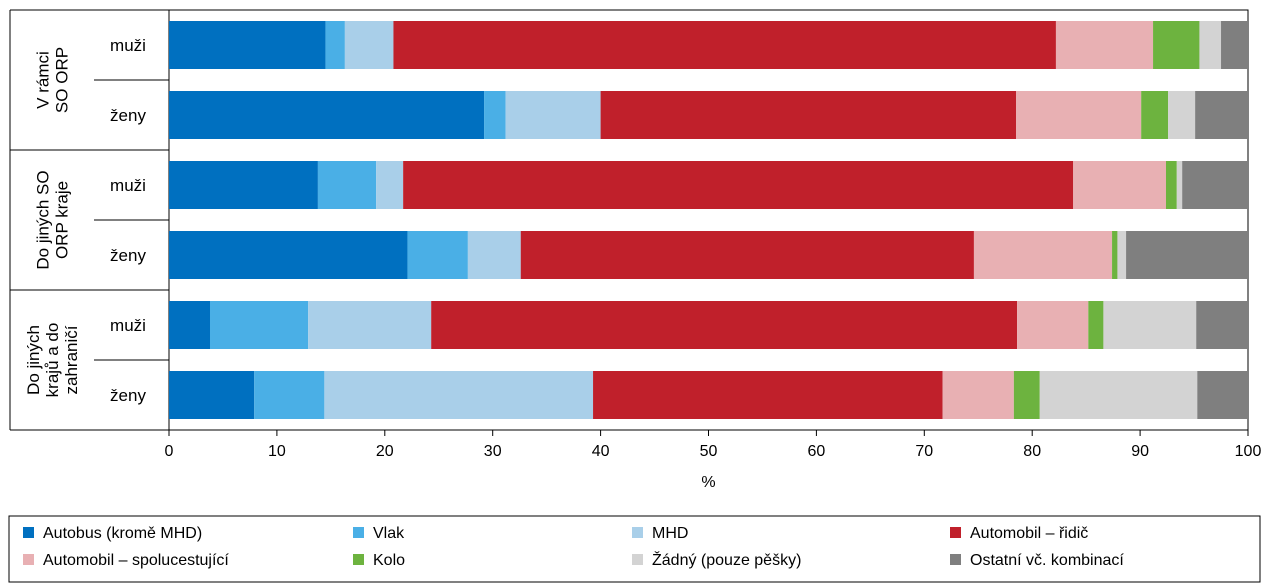  I want to click on group-label: V rámciSO ORP, so click(53, 80).